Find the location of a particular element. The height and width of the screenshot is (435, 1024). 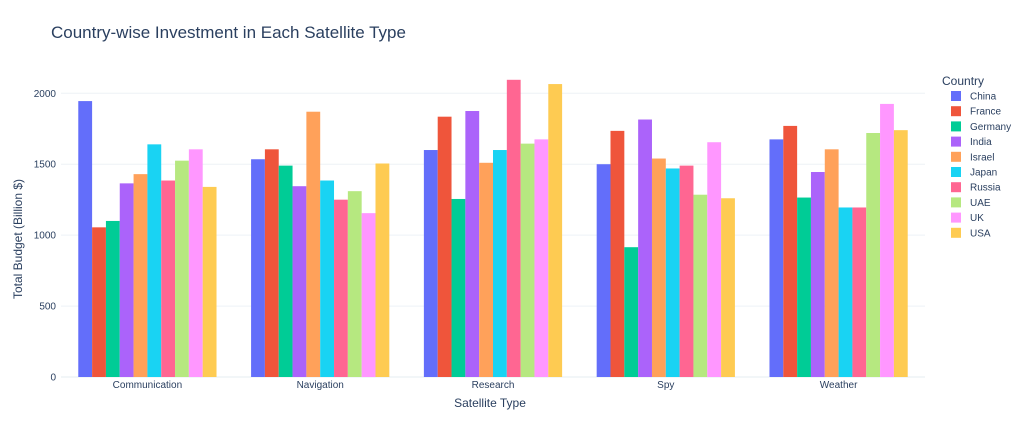

legend-item-label: Germany is located at coordinates (990, 127).